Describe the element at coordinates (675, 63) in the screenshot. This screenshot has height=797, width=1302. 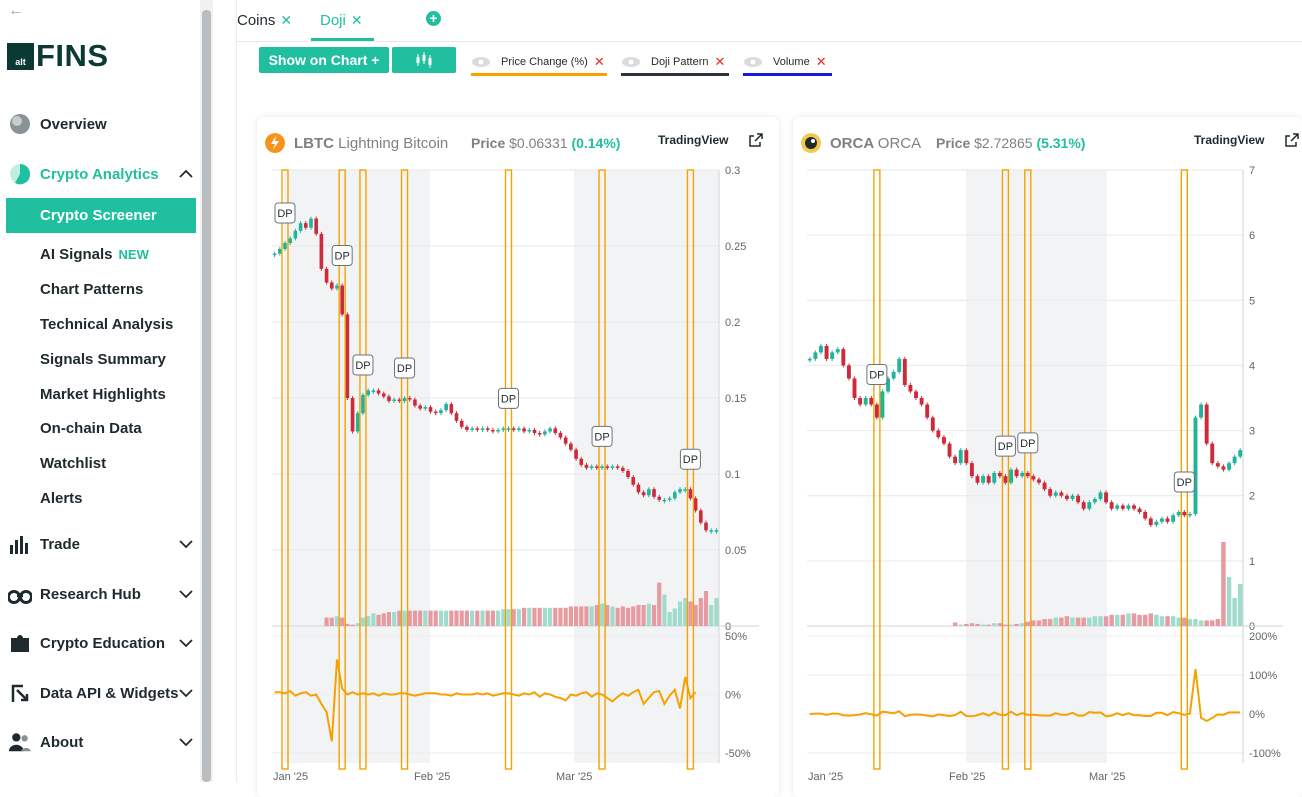
I see `legend-doji-pattern: Doji Pattern ✕` at that location.